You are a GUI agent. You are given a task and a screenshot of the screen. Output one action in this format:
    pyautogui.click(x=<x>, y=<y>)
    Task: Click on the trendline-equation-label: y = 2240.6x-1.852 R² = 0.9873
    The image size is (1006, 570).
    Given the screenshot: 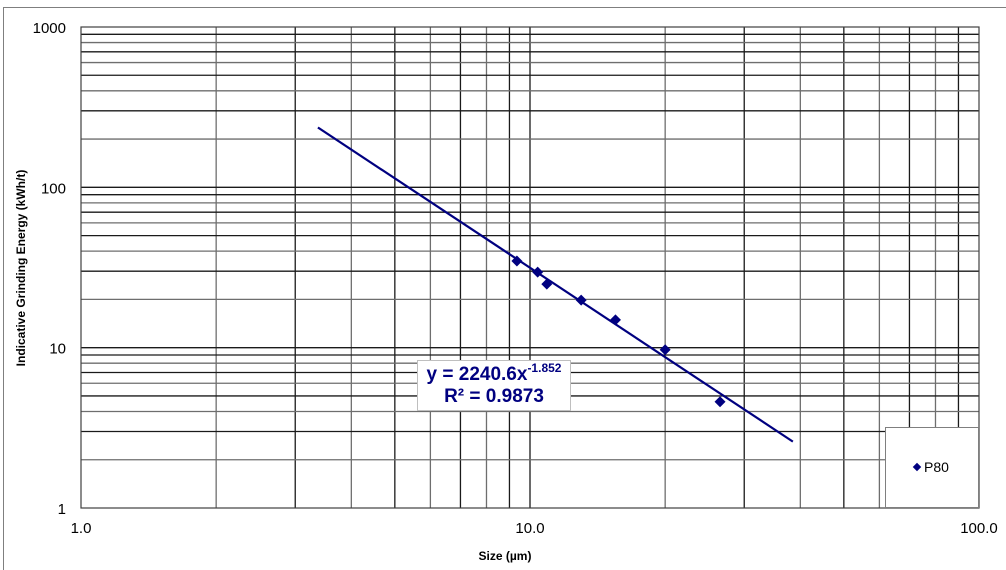 What is the action you would take?
    pyautogui.click(x=494, y=385)
    